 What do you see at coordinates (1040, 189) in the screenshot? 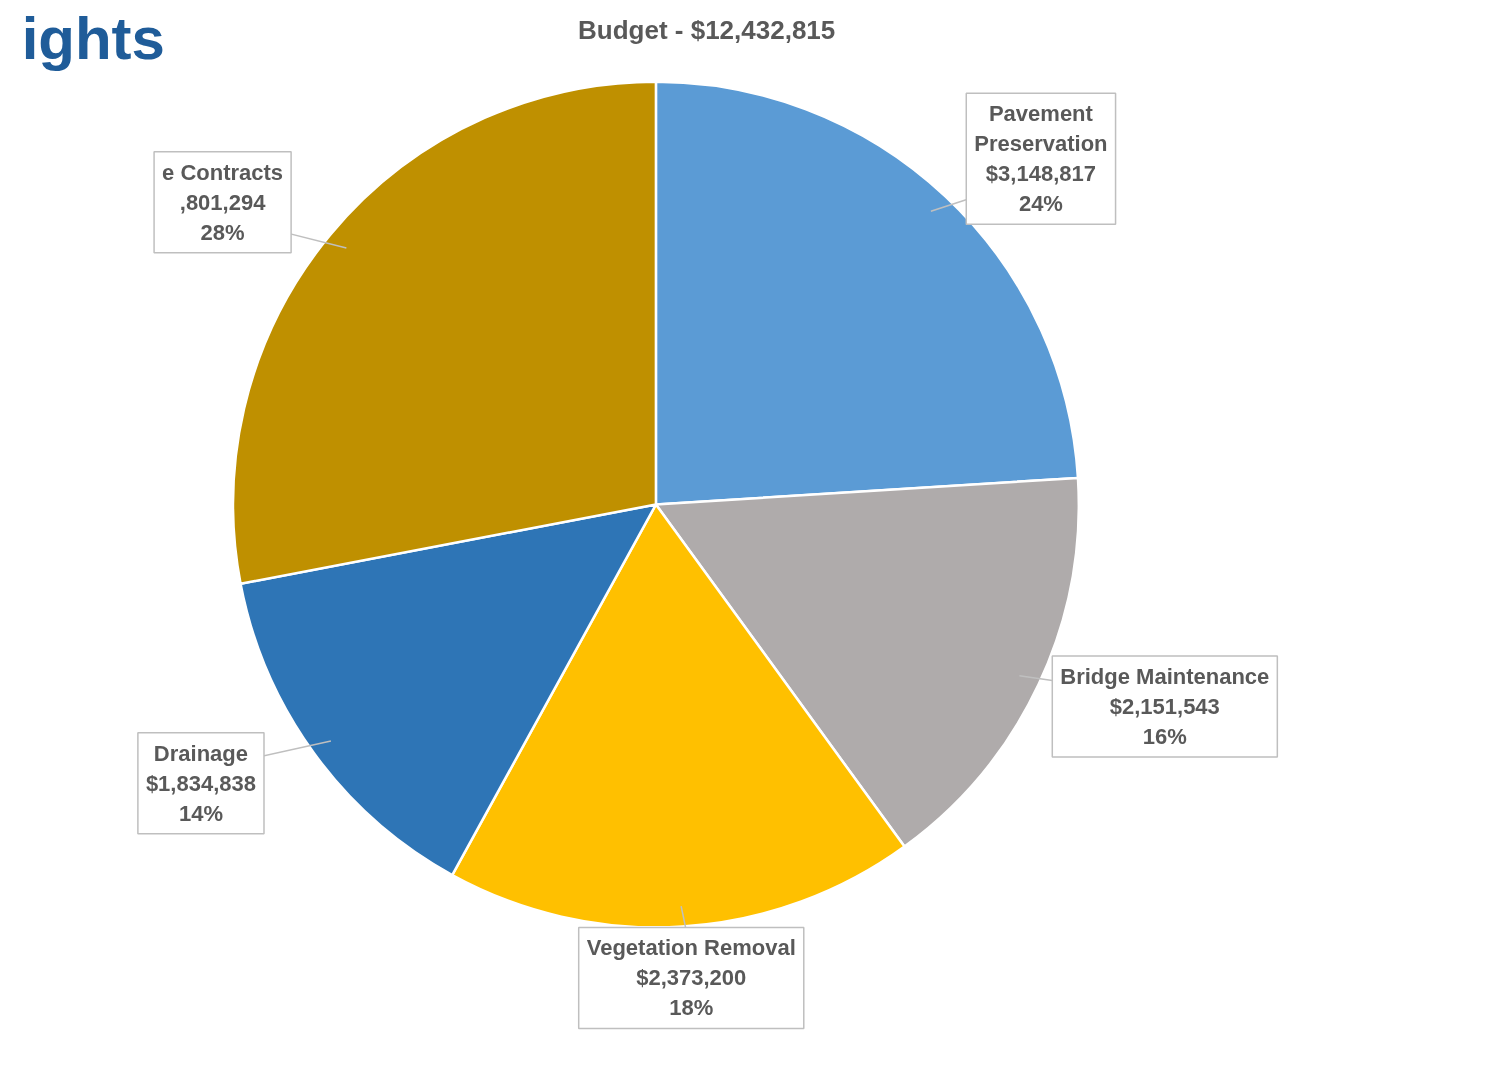
I see `data-label: $3,148,817 24%` at bounding box center [1040, 189].